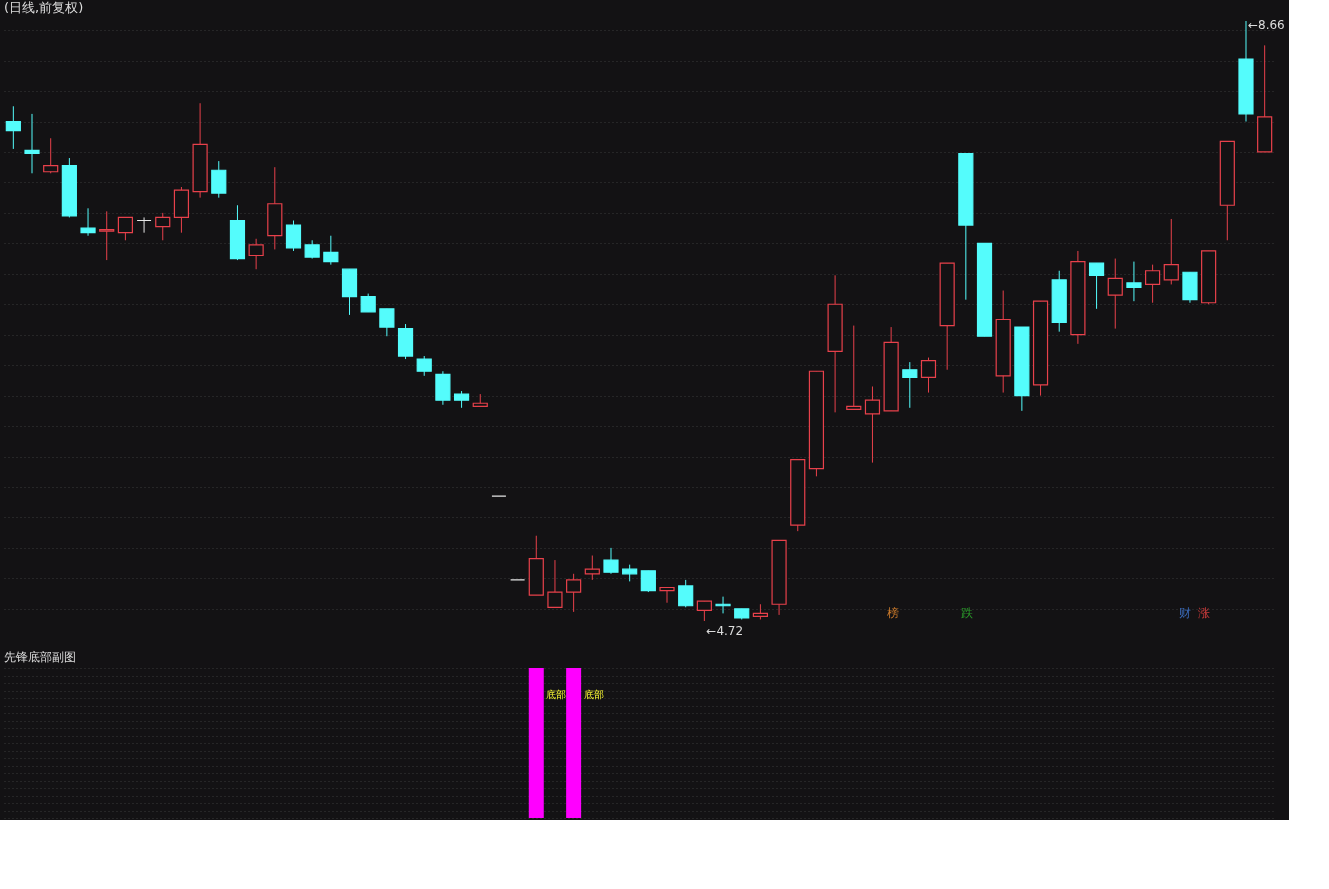 This screenshot has width=1329, height=889. I want to click on chart-title: 先锋底部副图, so click(40, 657).